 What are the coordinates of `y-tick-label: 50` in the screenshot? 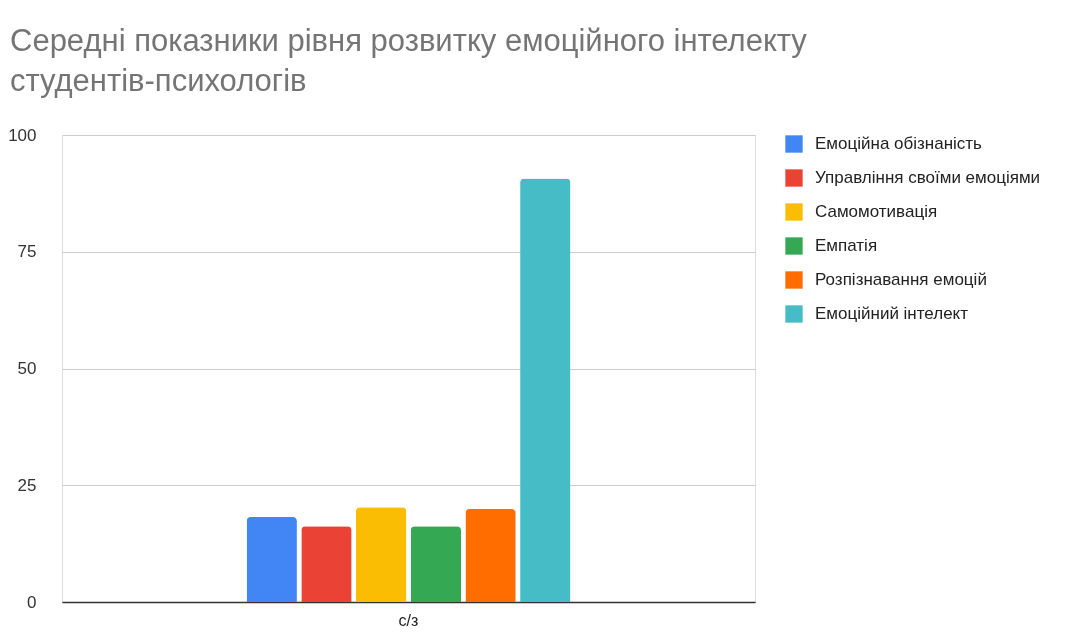 It's located at (27, 368).